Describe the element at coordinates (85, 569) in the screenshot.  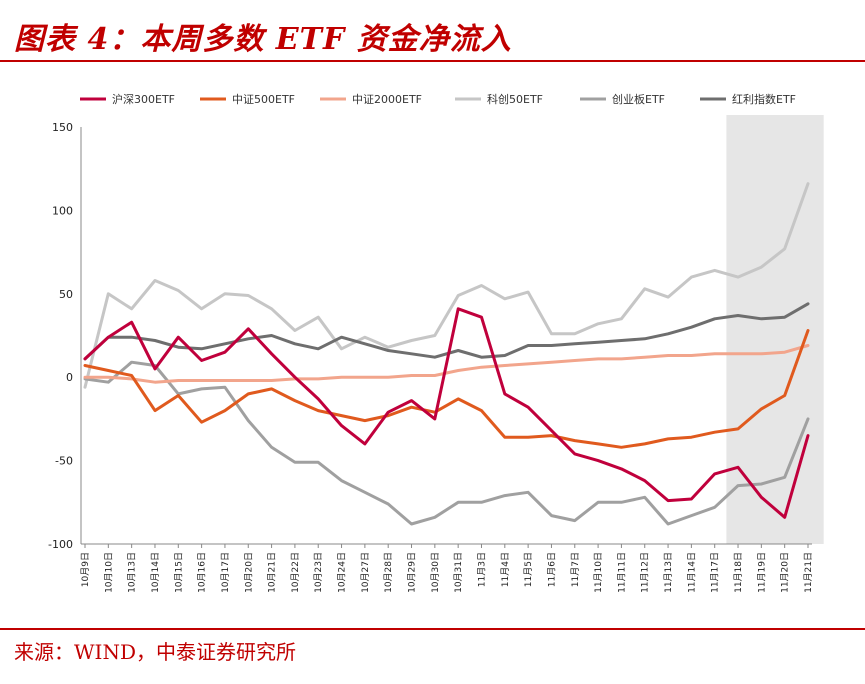
I see `x-tick-label: 10月9日` at that location.